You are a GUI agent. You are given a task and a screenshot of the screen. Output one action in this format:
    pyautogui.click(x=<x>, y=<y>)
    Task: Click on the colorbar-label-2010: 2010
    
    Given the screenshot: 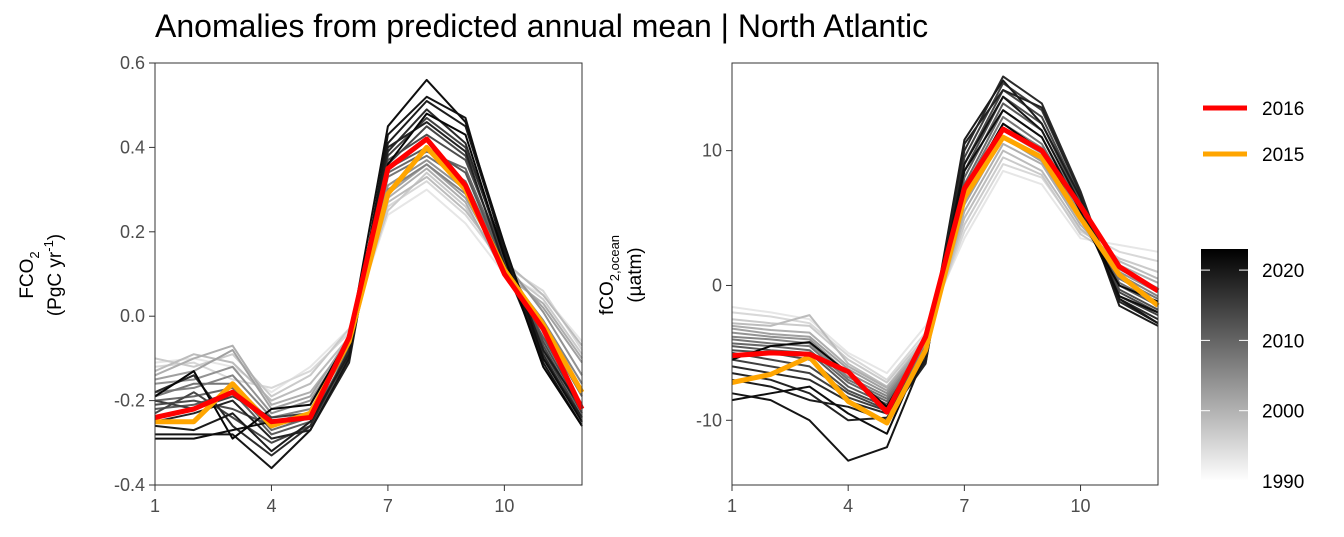 What is the action you would take?
    pyautogui.click(x=1283, y=341)
    